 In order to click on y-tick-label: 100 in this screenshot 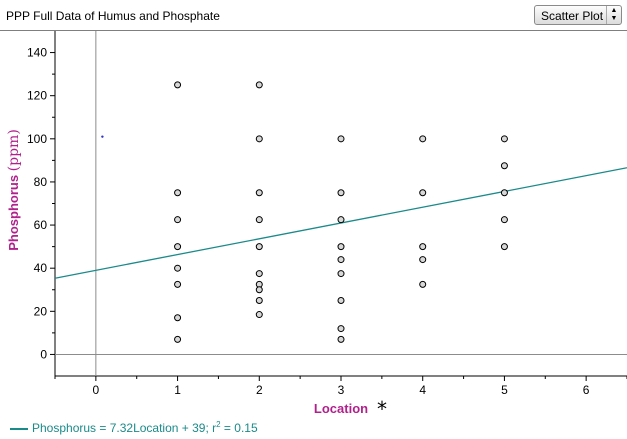, I will do `click(37, 139)`.